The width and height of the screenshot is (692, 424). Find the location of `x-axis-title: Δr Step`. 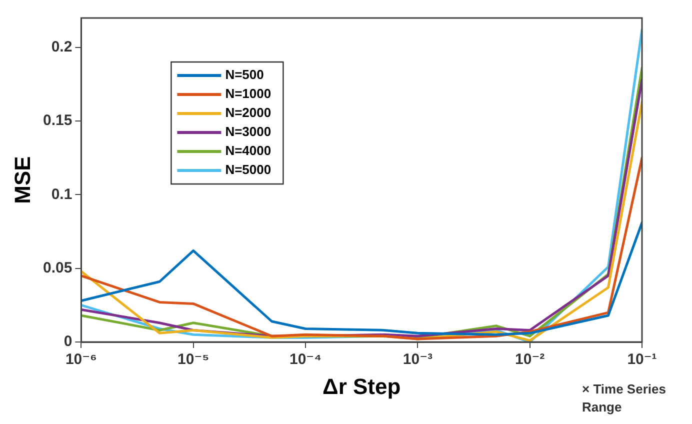

x-axis-title: Δr Step is located at coordinates (361, 387).